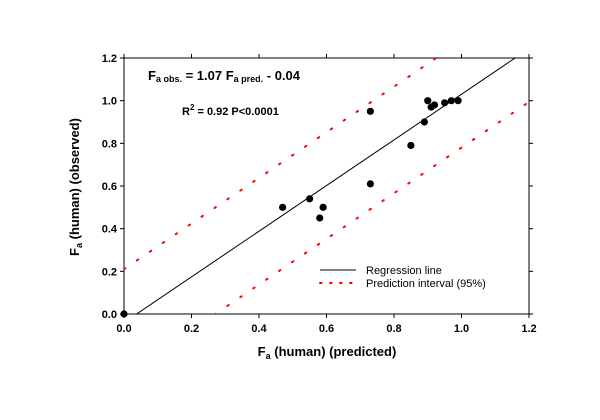 This screenshot has width=600, height=420. I want to click on y-tick-label: 0.8, so click(109, 144).